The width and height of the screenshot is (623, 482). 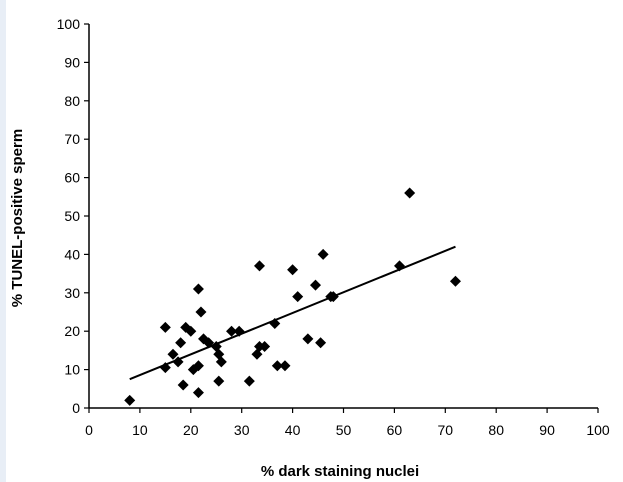 What do you see at coordinates (72, 293) in the screenshot?
I see `y-tick-label: 30` at bounding box center [72, 293].